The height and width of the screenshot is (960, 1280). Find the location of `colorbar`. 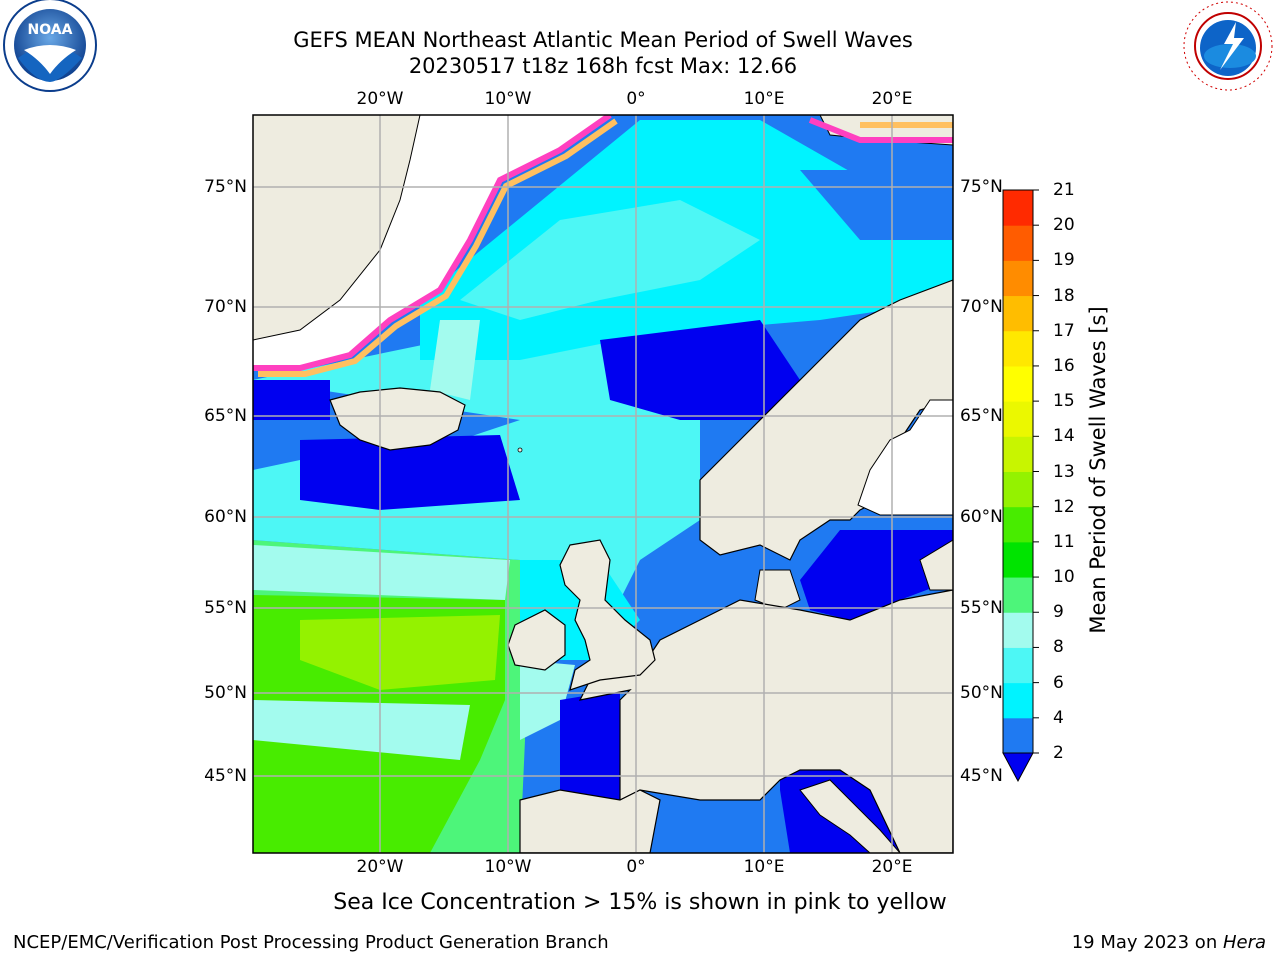

colorbar is located at coordinates (1020, 486).